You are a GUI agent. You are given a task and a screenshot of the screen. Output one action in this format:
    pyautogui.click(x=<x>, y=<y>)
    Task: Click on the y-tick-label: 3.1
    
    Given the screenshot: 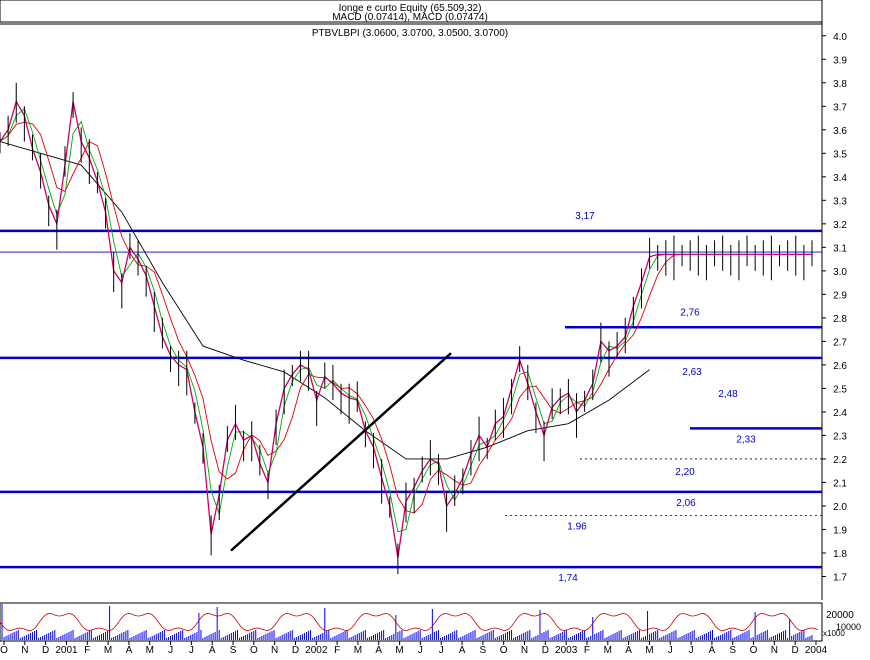 What is the action you would take?
    pyautogui.click(x=840, y=248)
    